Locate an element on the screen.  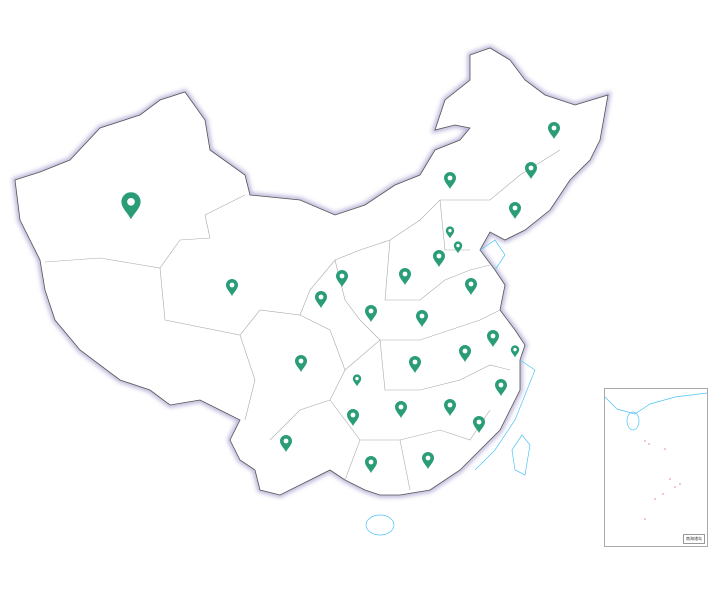
coastline-water is located at coordinates (450, 387).